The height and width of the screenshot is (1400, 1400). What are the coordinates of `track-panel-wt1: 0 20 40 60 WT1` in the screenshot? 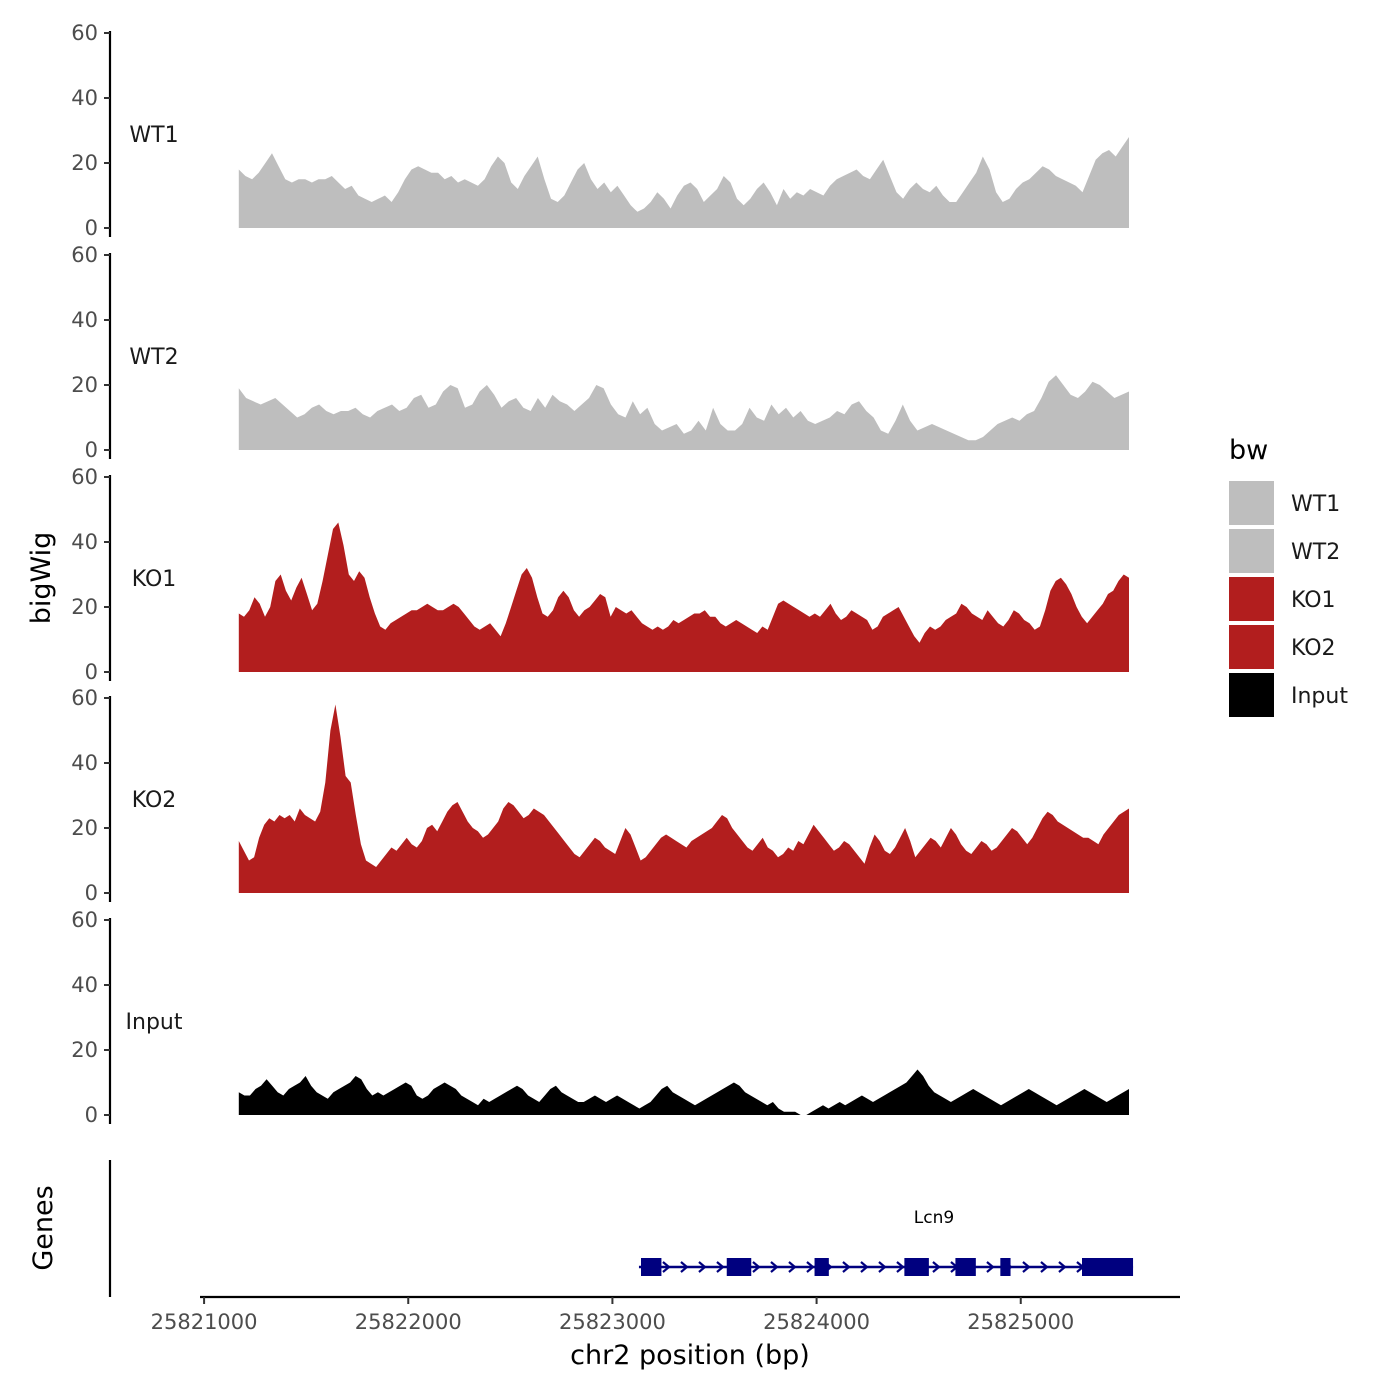 It's located at (600, 130).